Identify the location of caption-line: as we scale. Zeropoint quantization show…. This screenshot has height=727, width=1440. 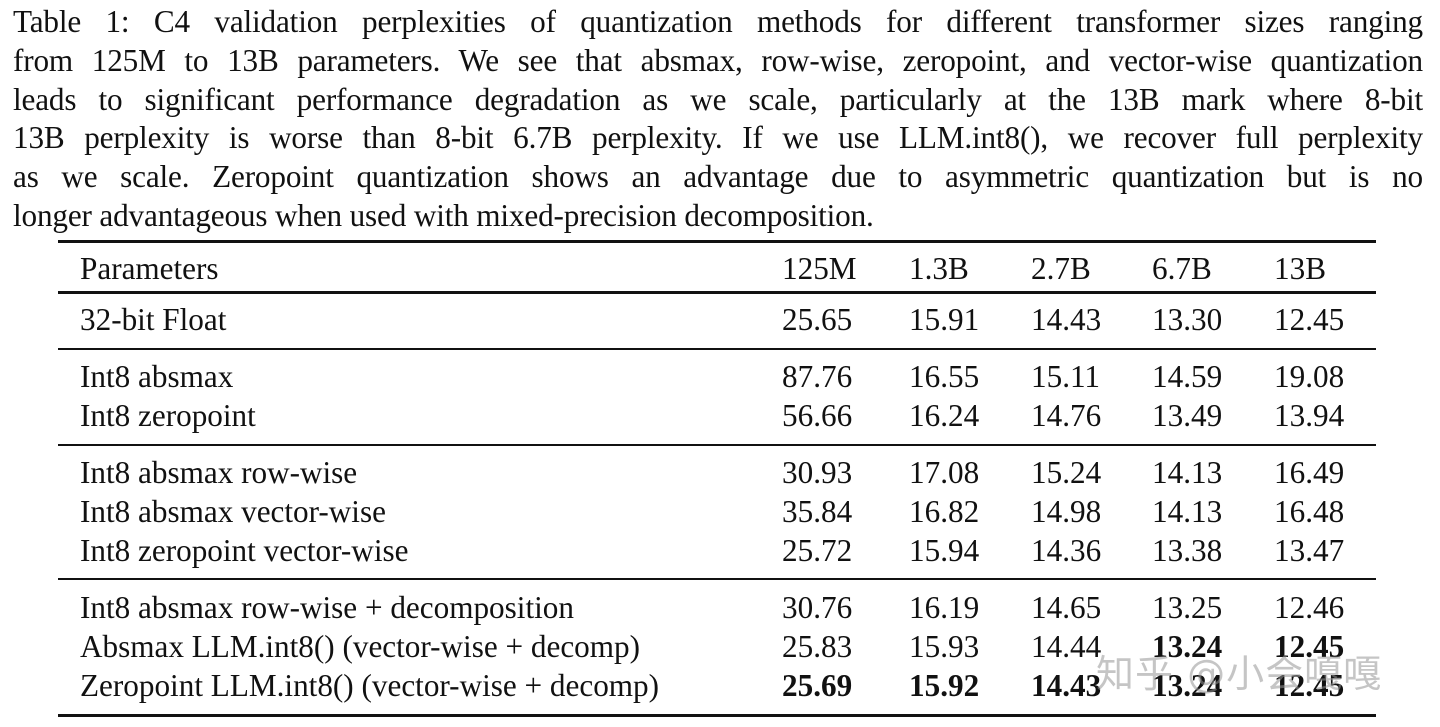
(718, 177).